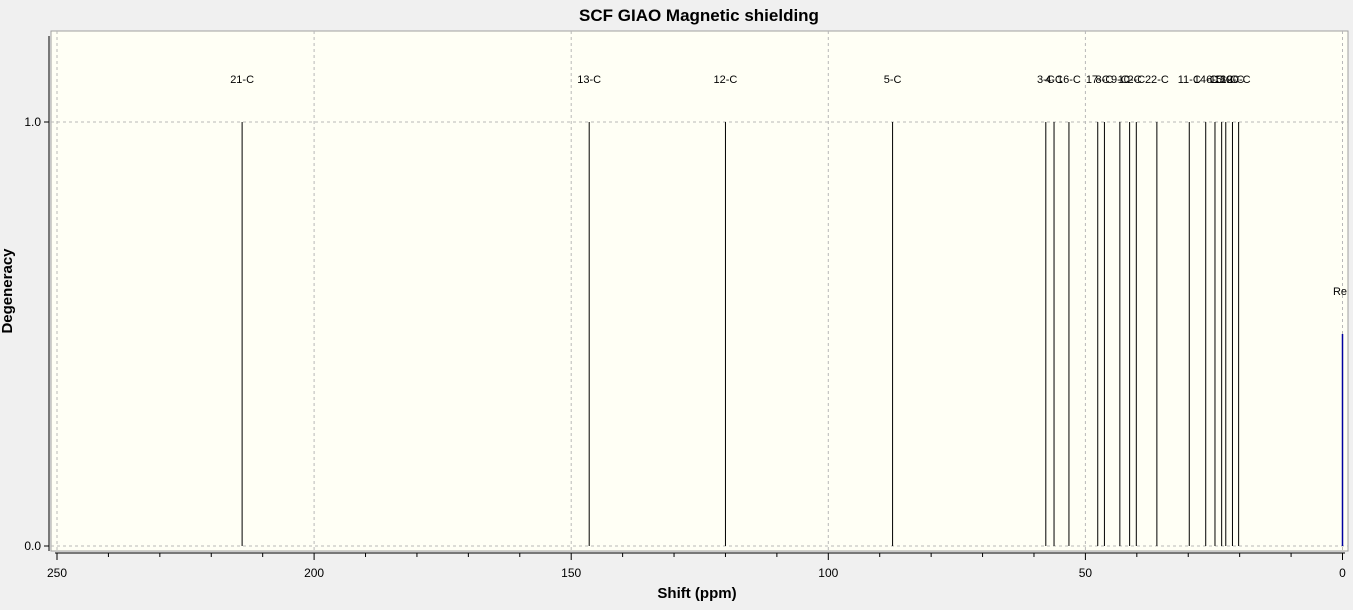  I want to click on y-axis-label: Degeneracy, so click(8, 291).